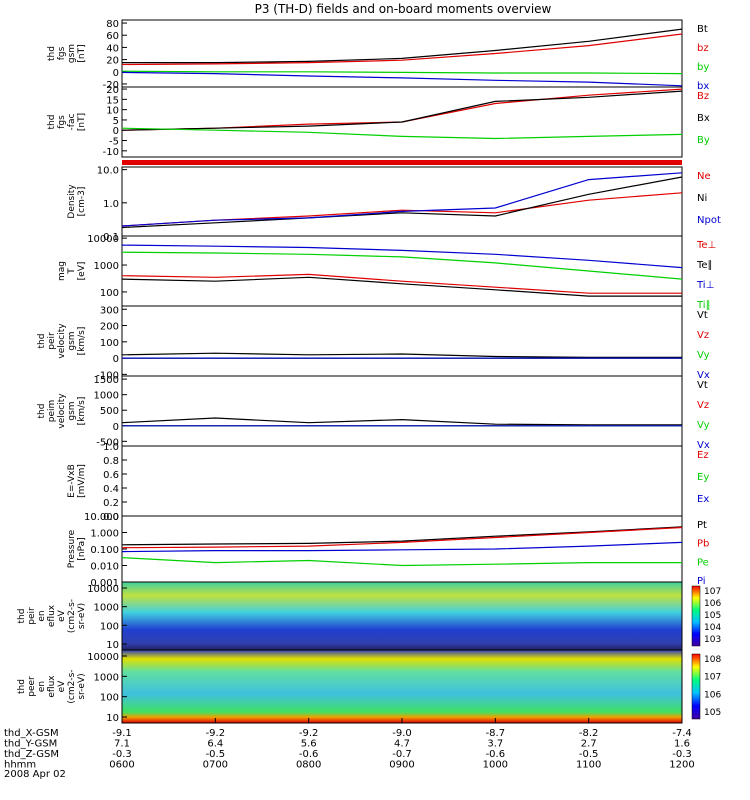 The height and width of the screenshot is (800, 750). Describe the element at coordinates (309, 744) in the screenshot. I see `orbit-value: 5.6` at that location.